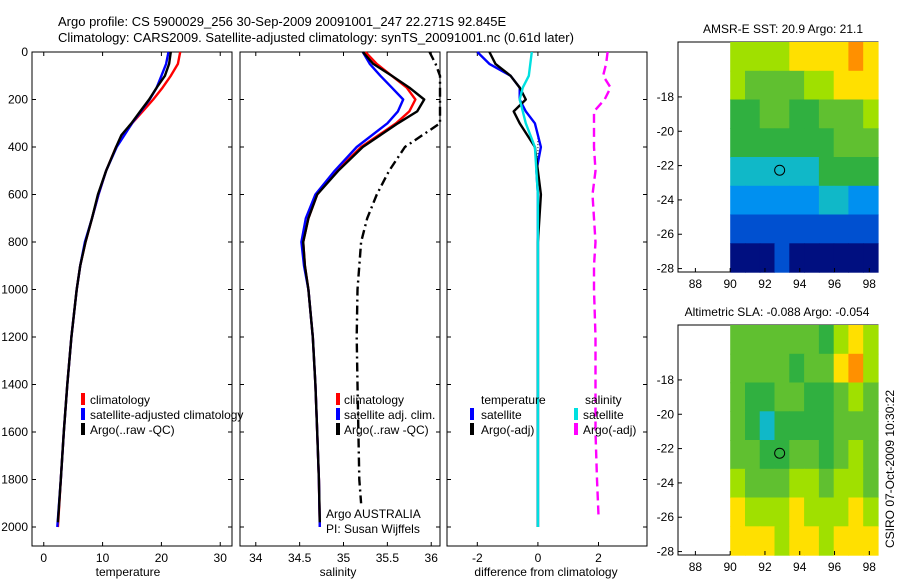  What do you see at coordinates (515, 289) in the screenshot?
I see `series-line-temperature-argo-adj-` at bounding box center [515, 289].